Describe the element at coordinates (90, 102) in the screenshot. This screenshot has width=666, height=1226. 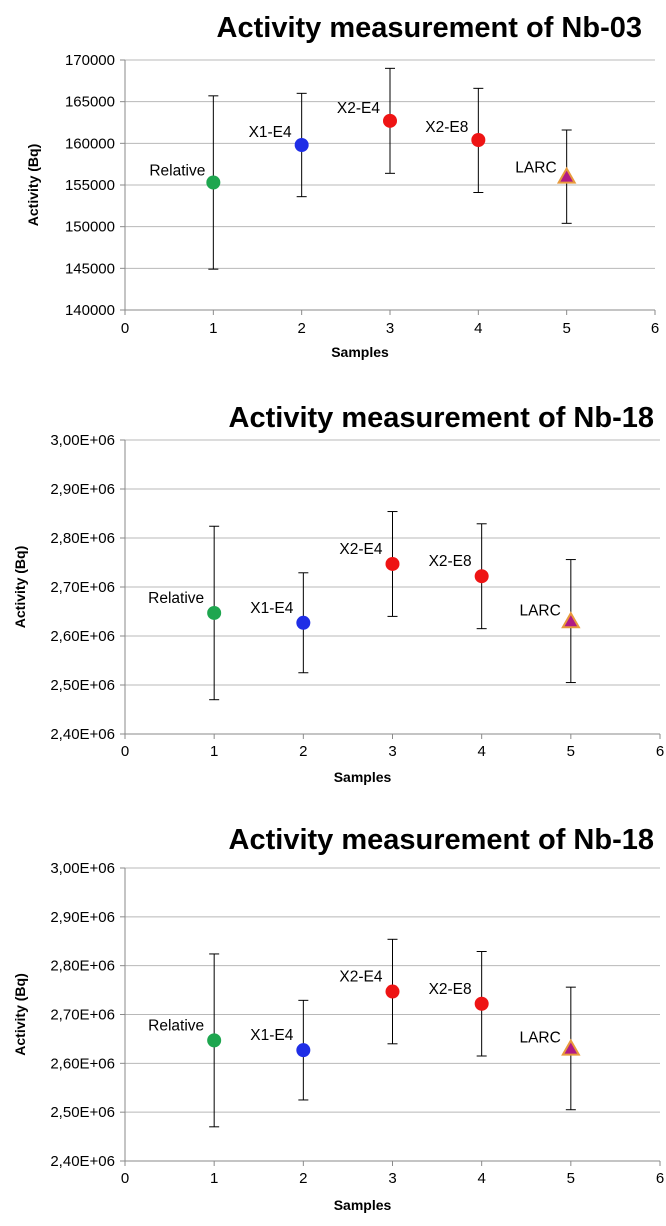
I see `y-tick-label: 165000` at that location.